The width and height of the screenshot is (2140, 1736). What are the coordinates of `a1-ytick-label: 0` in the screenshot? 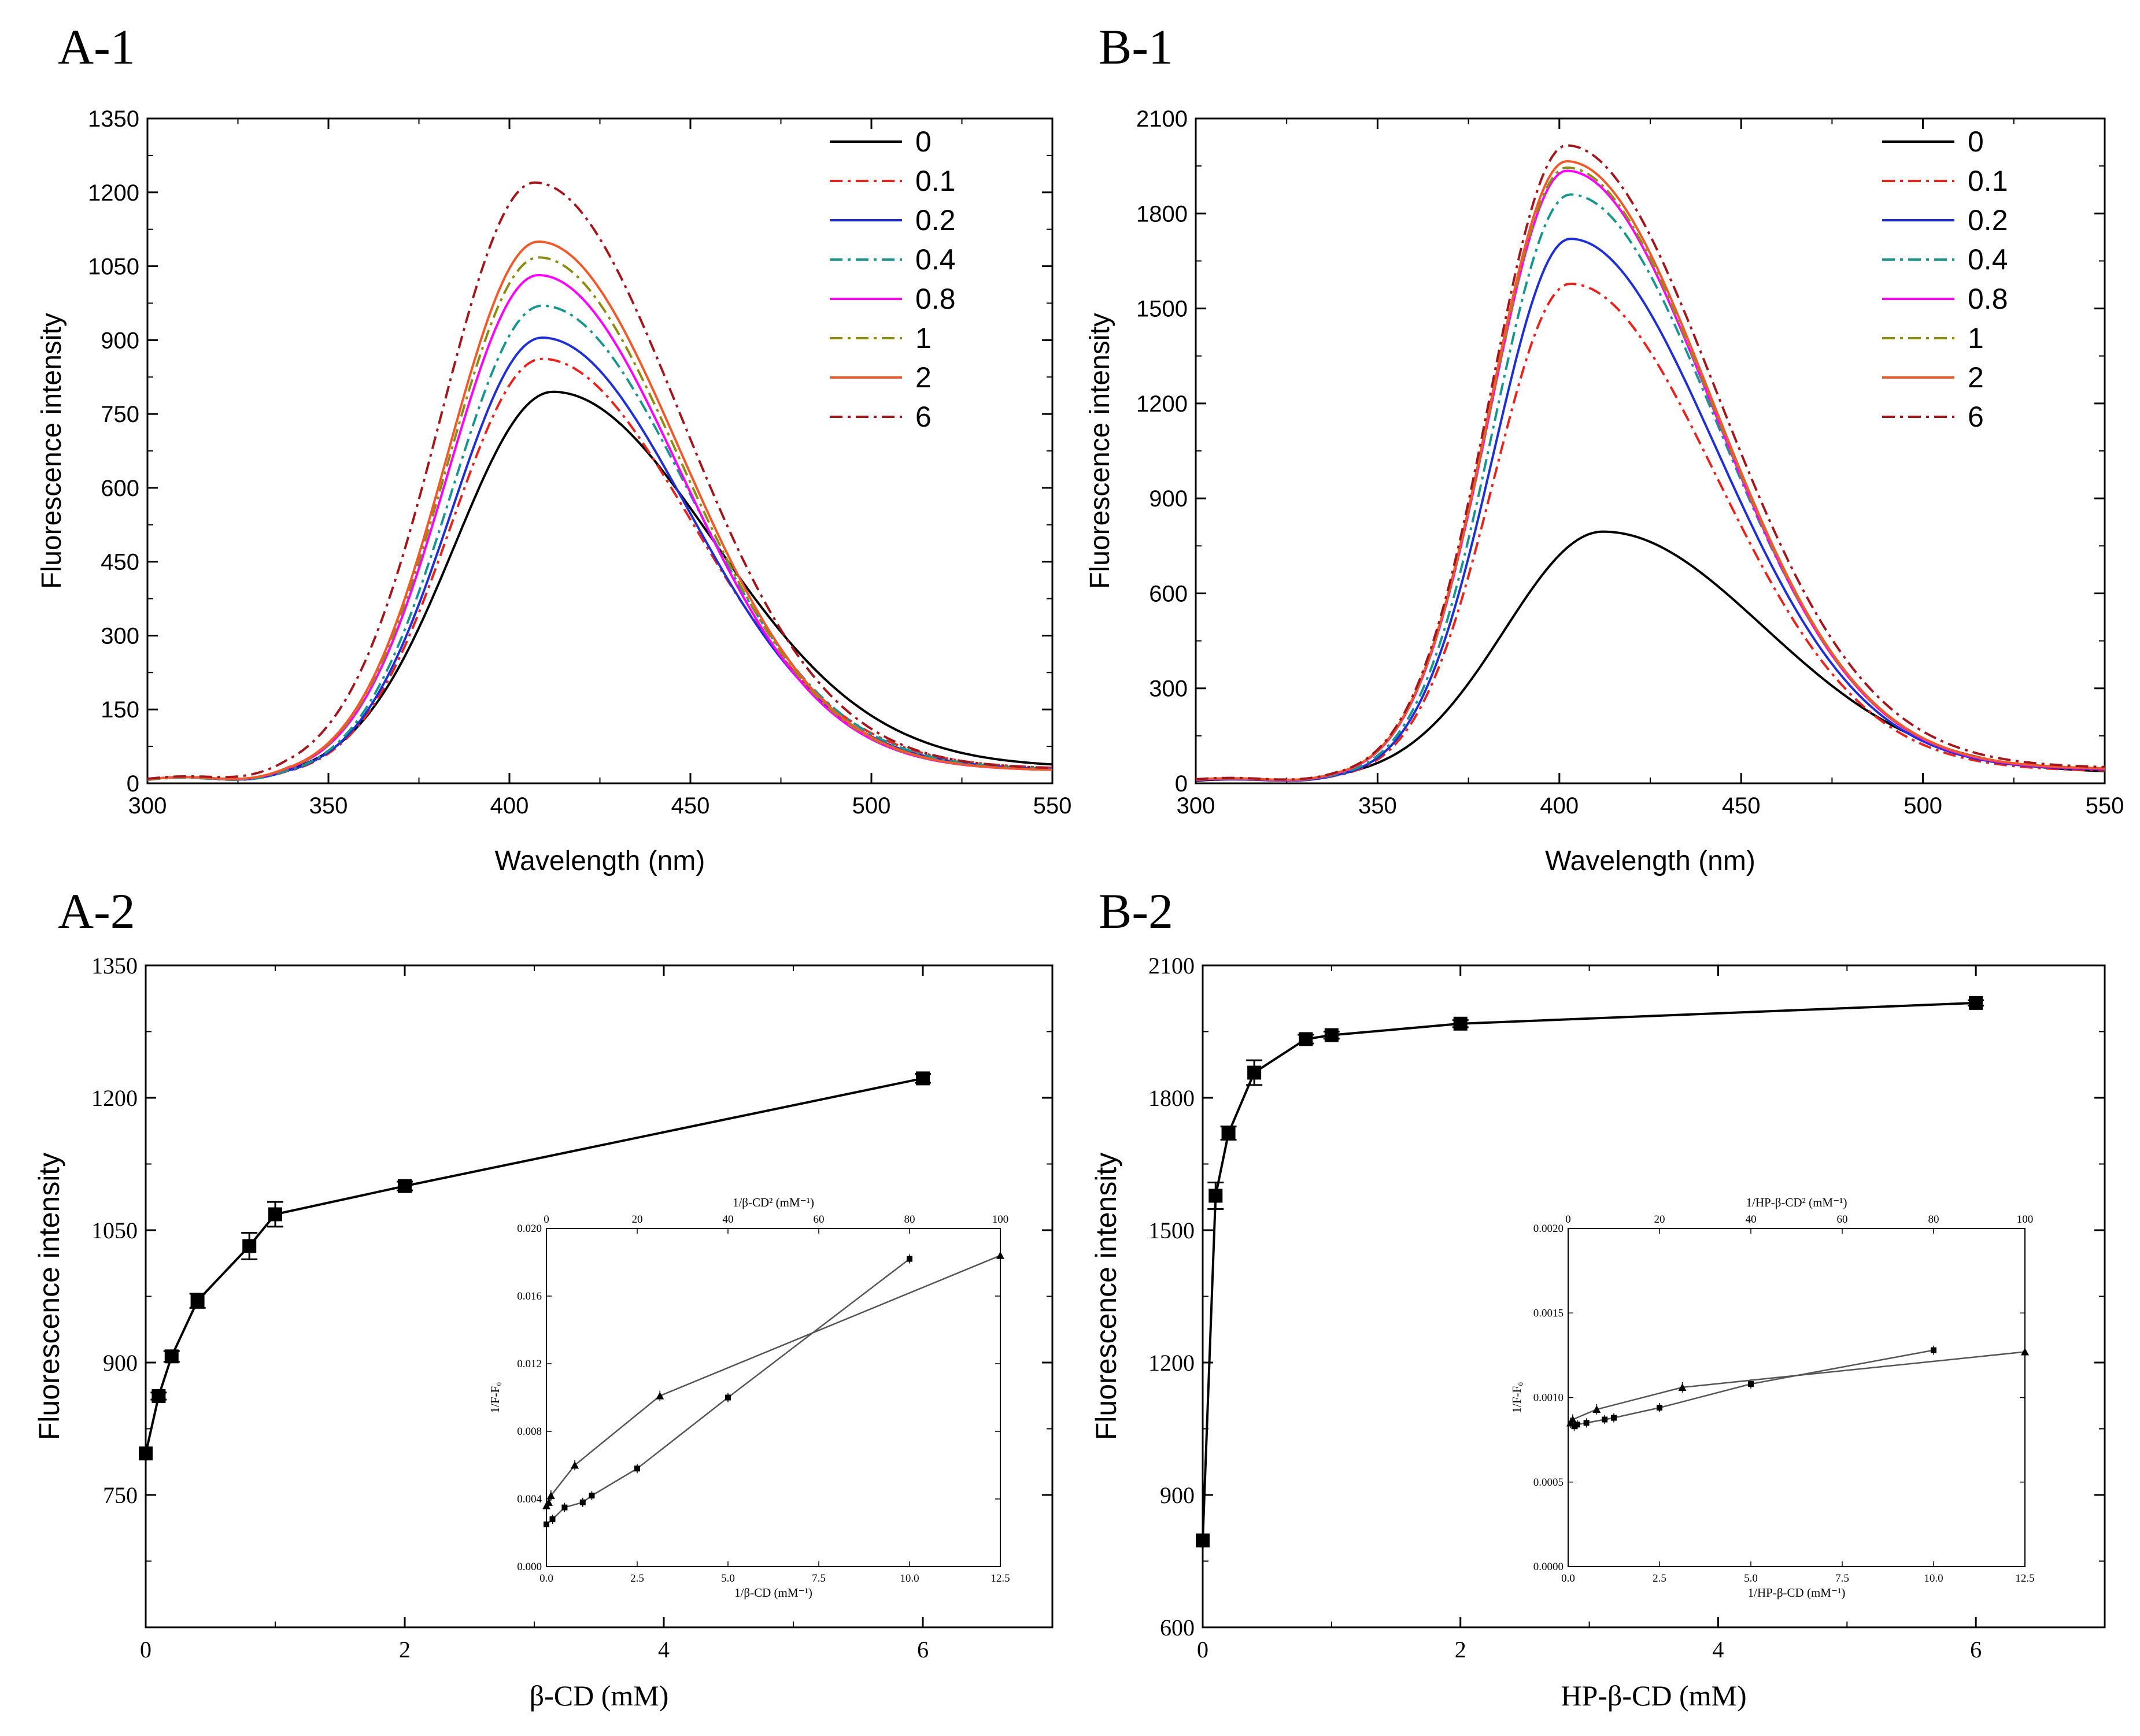 It's located at (133, 784).